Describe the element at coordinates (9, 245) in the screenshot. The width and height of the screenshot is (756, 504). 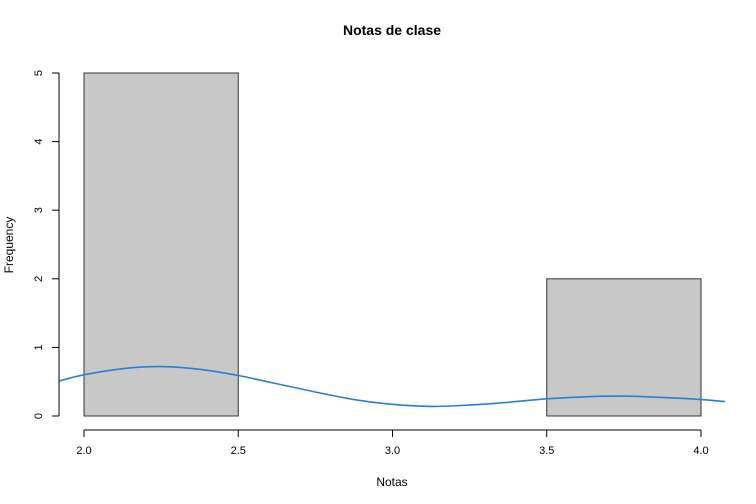
I see `y-axis-label: Frequency` at that location.